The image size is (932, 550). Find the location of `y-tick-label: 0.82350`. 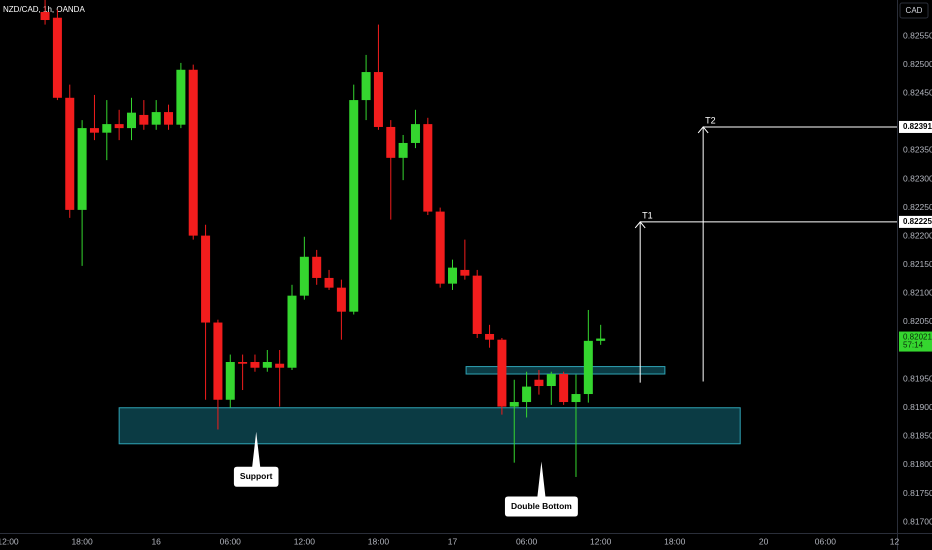

y-tick-label: 0.82350 is located at coordinates (917, 150).